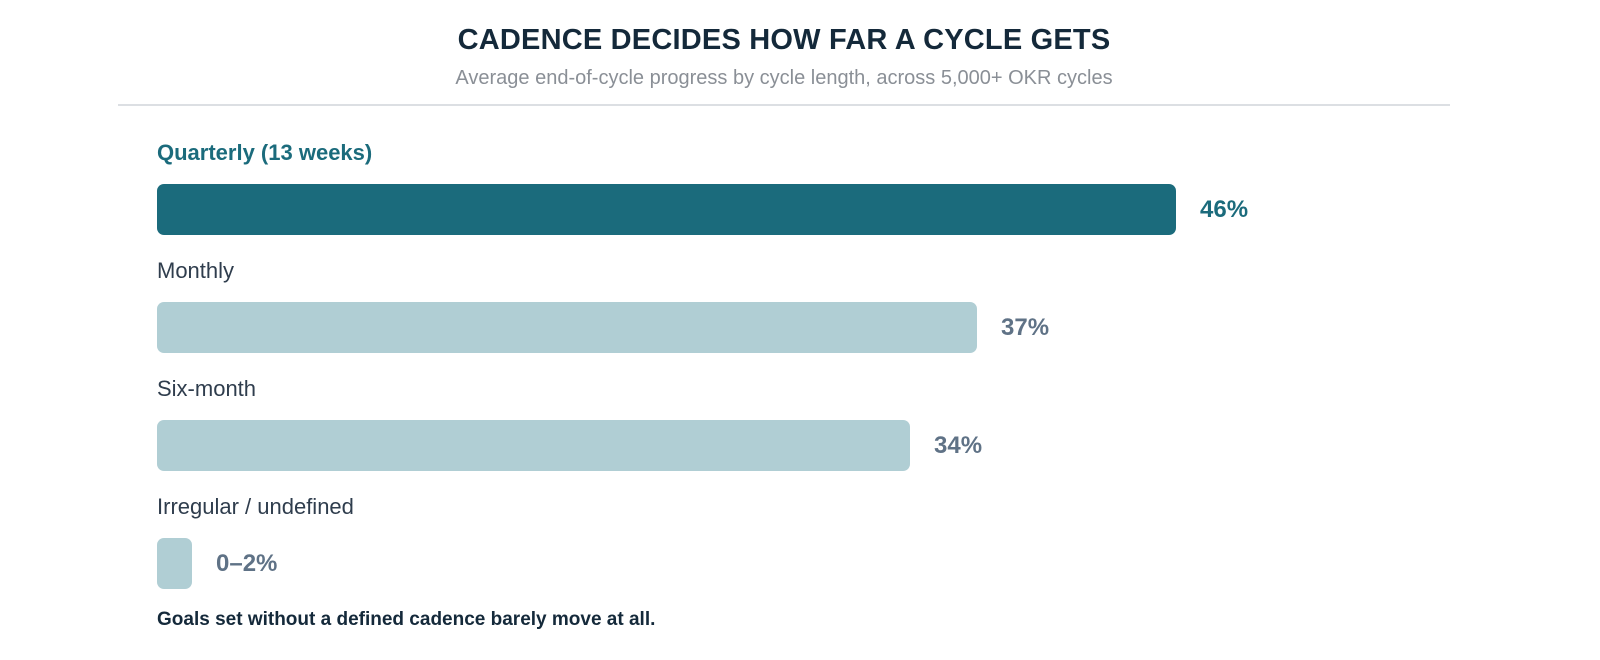  Describe the element at coordinates (784, 40) in the screenshot. I see `chart-title: CADENCE DECIDES HOW FAR A CYCLE GETS` at that location.